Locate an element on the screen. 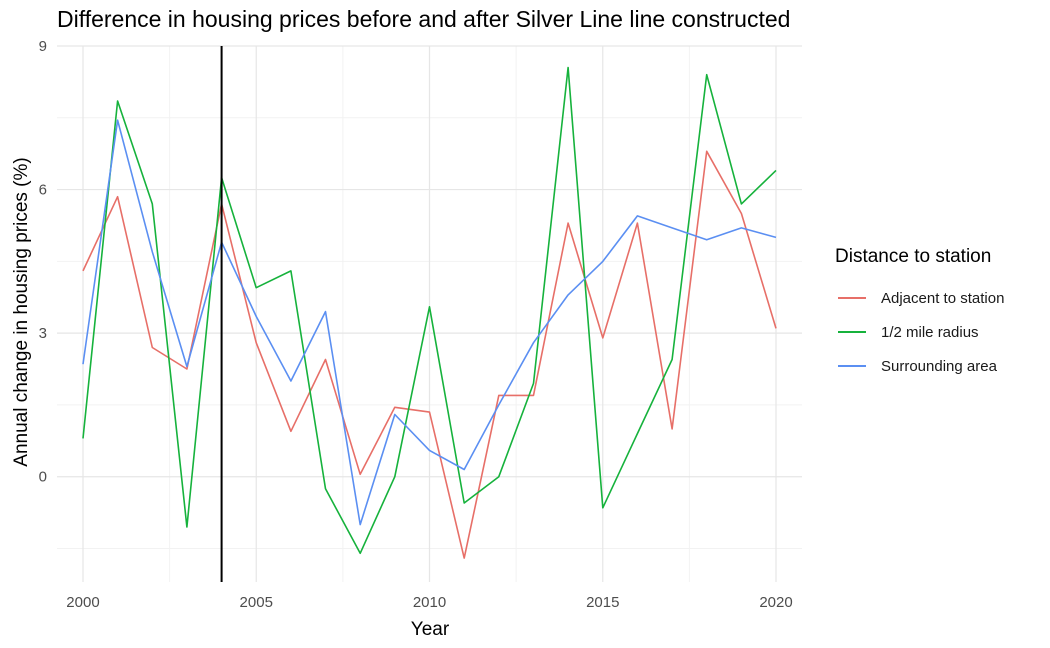 This screenshot has width=1050, height=648. x-tick-label: 2005 is located at coordinates (256, 602).